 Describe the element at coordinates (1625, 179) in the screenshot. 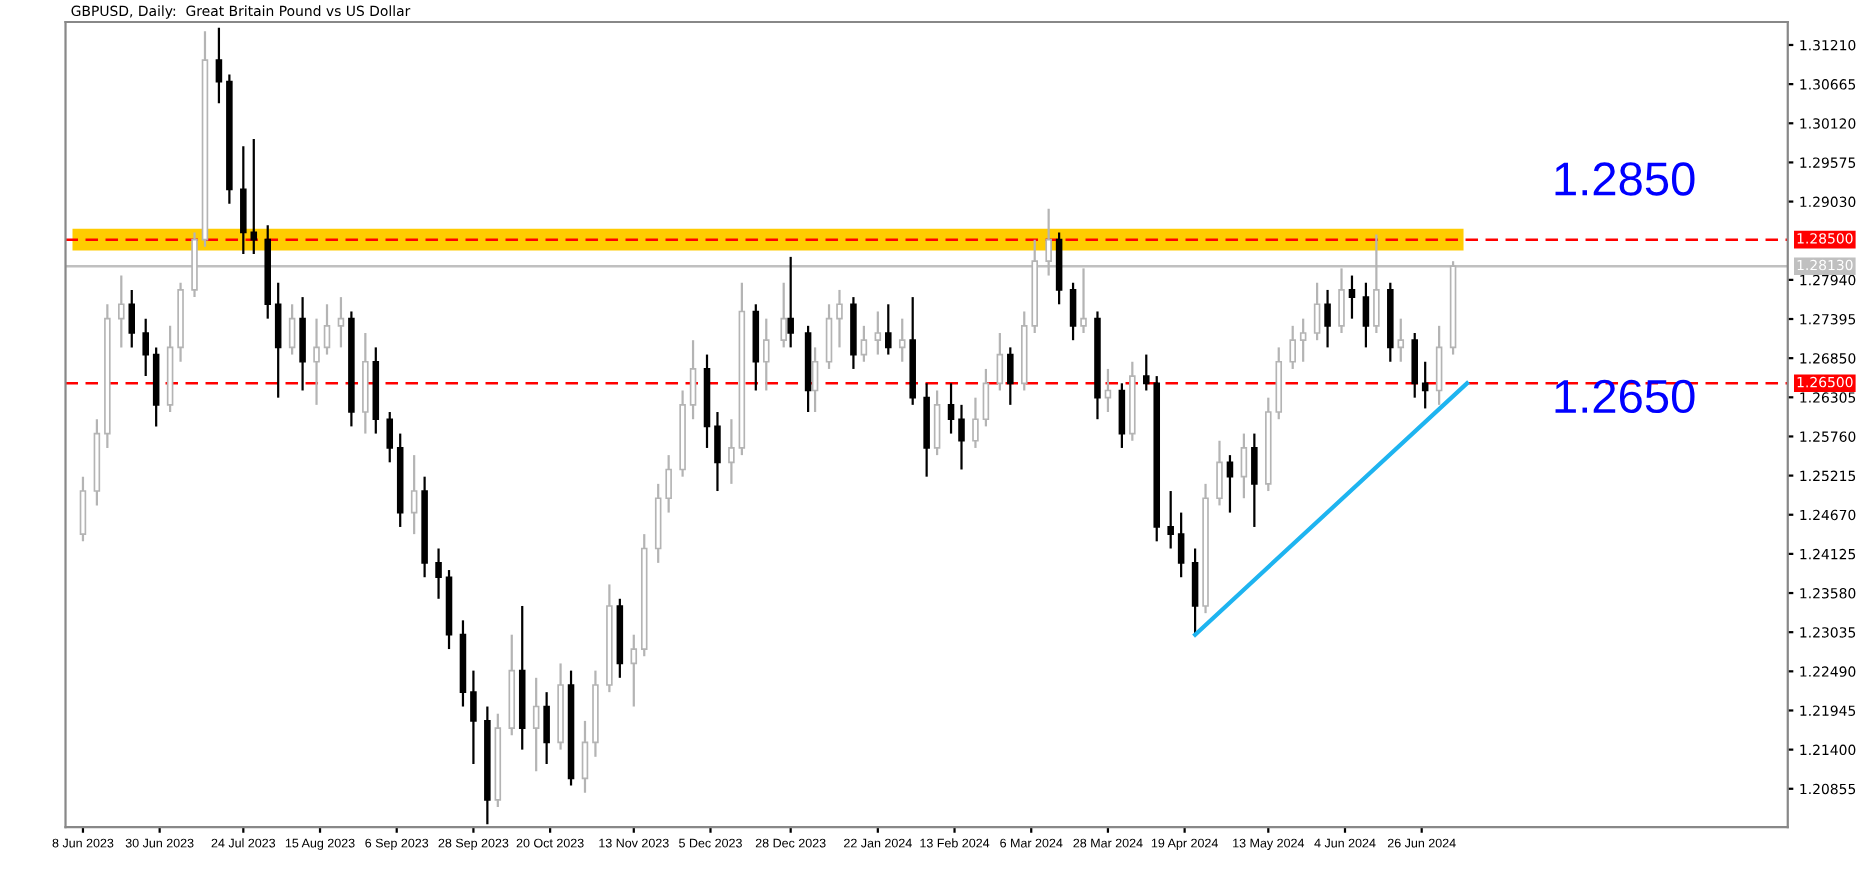

I see `annotation: 1.2850` at that location.